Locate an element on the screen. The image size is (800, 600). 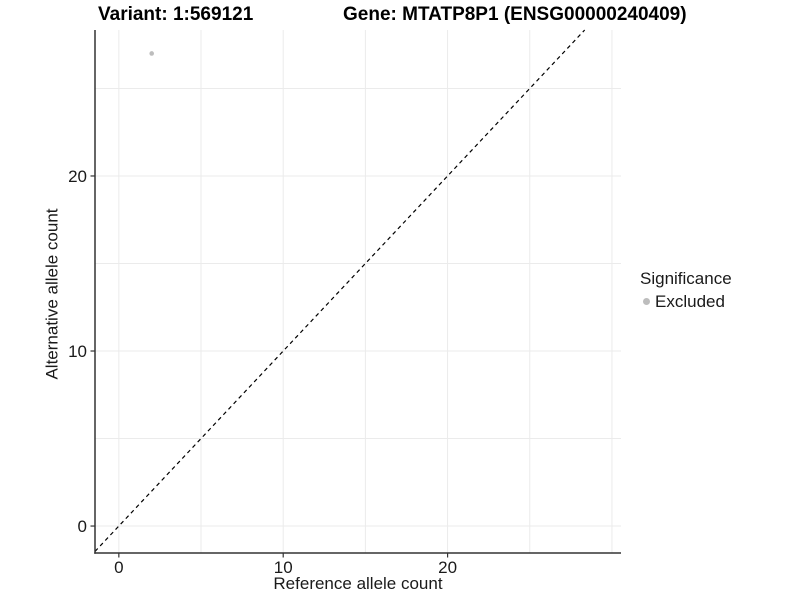
gene-title: Gene: MTATP8P1 (ENSG00000240409) is located at coordinates (515, 14).